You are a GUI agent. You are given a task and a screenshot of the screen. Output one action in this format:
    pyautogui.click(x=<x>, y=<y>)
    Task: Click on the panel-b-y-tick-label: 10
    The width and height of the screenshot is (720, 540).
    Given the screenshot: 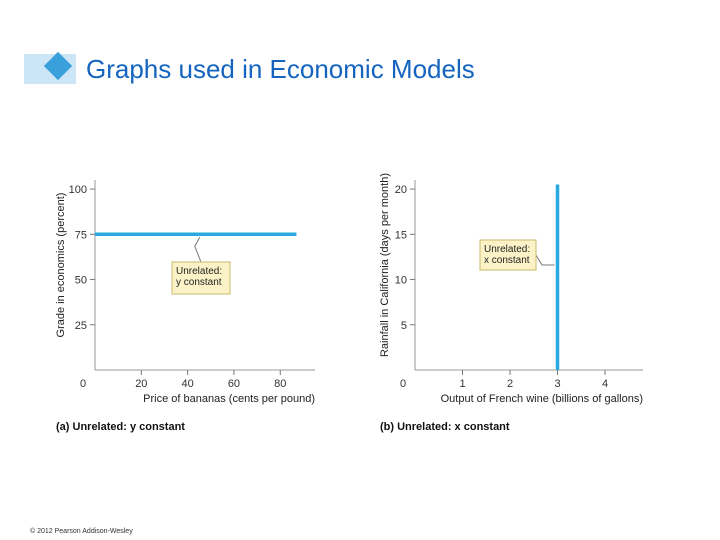 What is the action you would take?
    pyautogui.click(x=401, y=281)
    